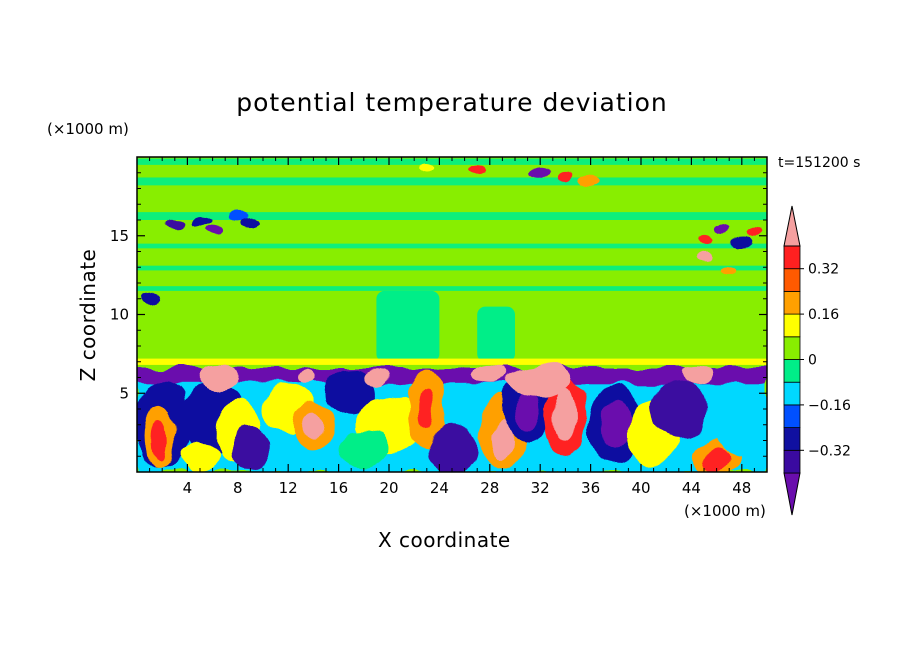  I want to click on x-tick-label: 12, so click(288, 488).